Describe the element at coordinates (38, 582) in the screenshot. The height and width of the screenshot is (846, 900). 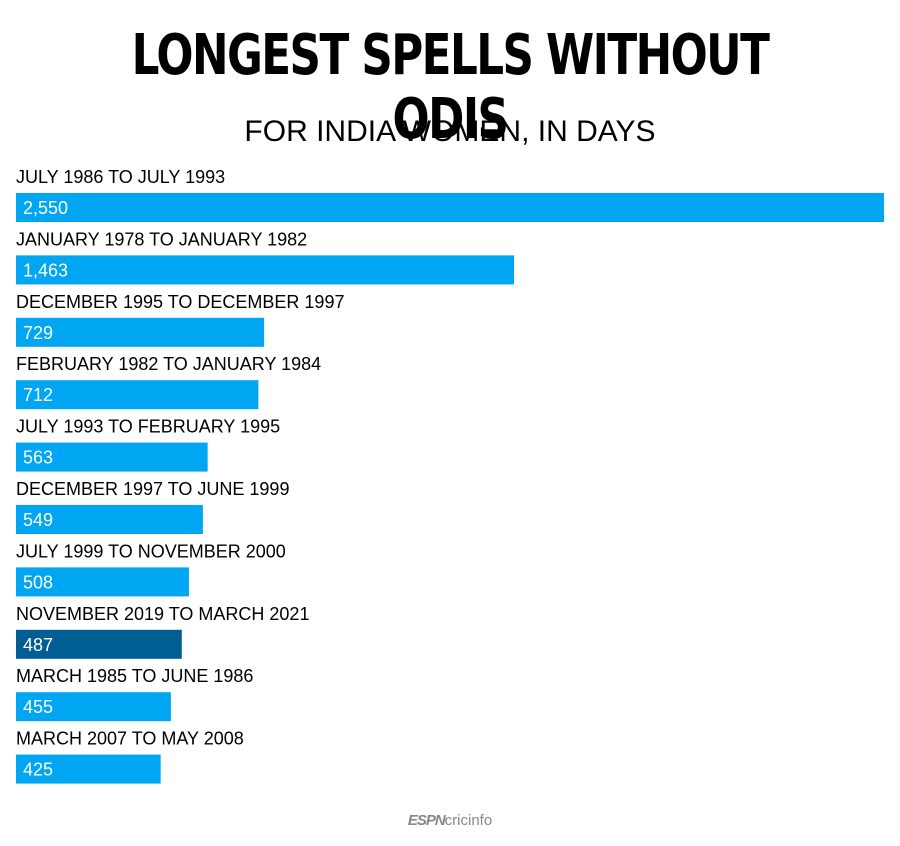
I see `value-label: 508` at that location.